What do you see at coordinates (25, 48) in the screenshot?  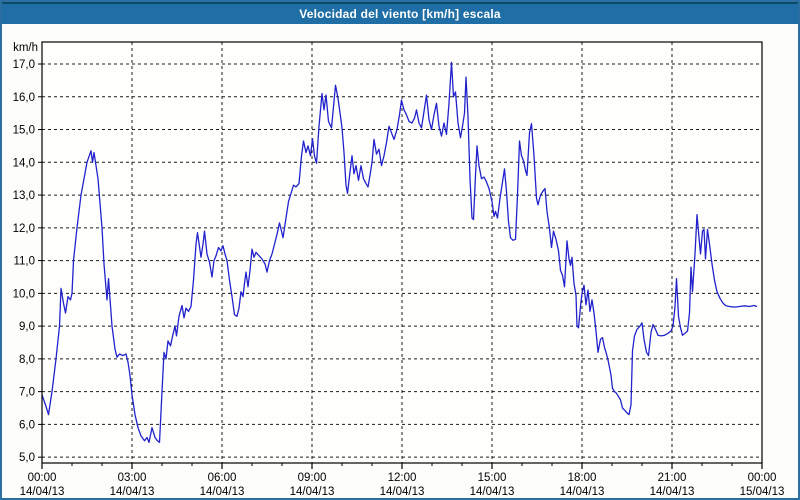 I see `y-axis-unit-label: km/h` at bounding box center [25, 48].